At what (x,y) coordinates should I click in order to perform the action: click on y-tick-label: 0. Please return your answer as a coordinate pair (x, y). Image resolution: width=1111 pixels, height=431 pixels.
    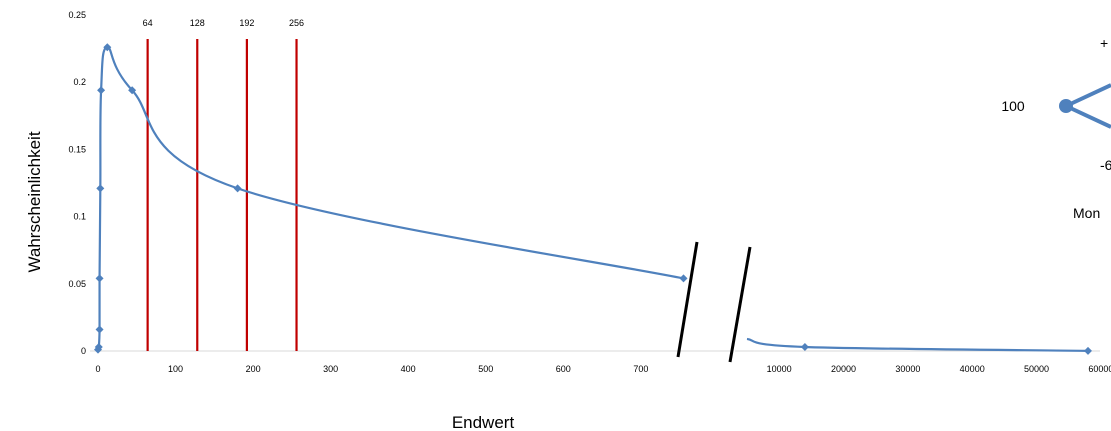
    Looking at the image, I should click on (83, 351).